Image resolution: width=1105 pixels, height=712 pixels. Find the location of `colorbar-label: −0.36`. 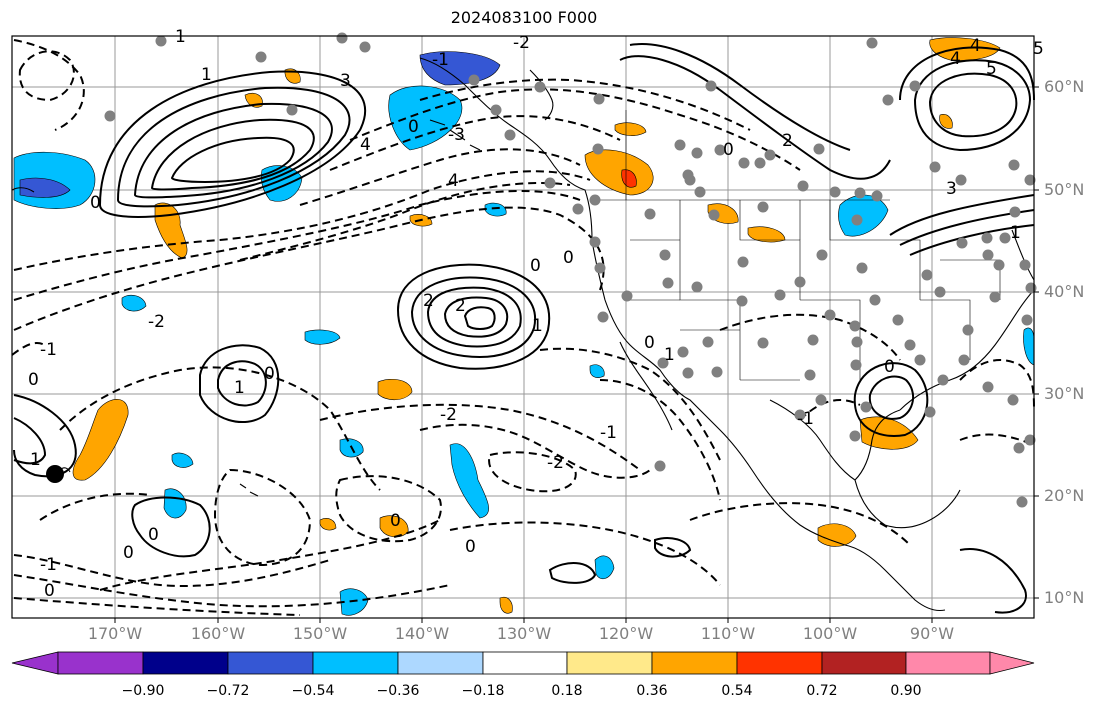

colorbar-label: −0.36 is located at coordinates (398, 691).